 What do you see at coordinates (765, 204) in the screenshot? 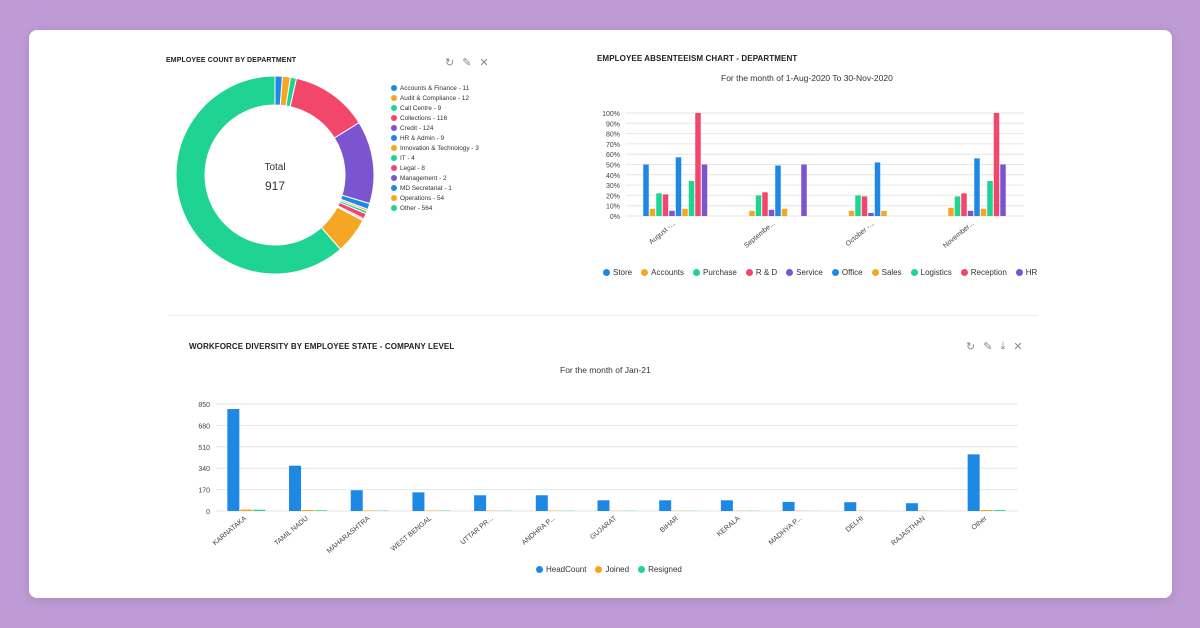
I see `bar-r-d-septembe` at bounding box center [765, 204].